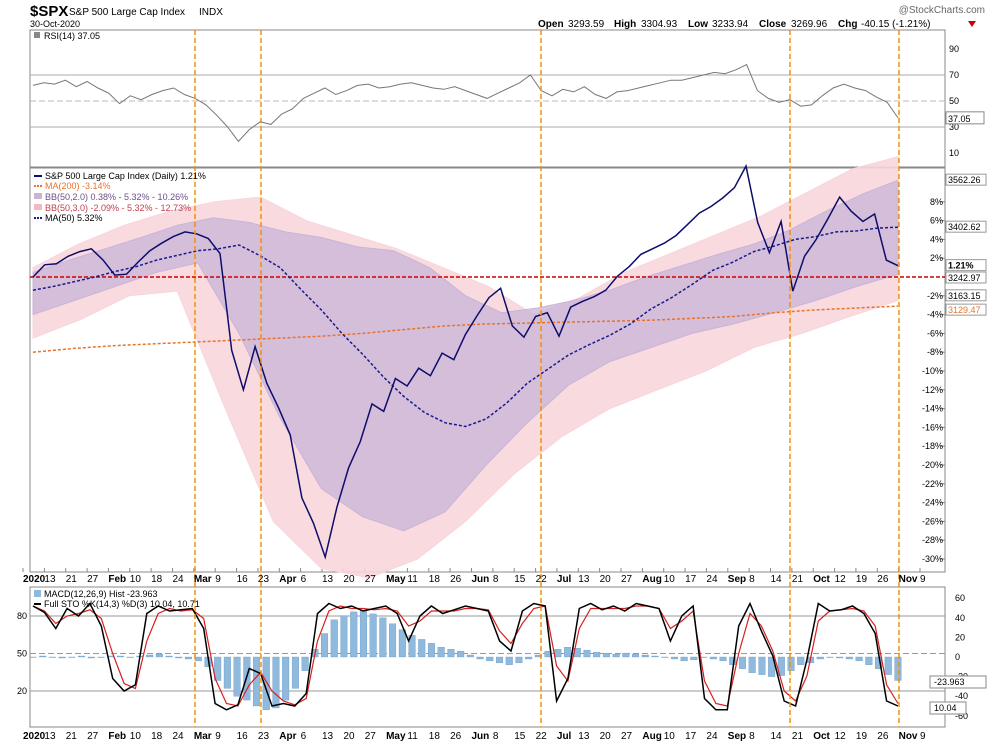 The height and width of the screenshot is (744, 990). What do you see at coordinates (966, 277) in the screenshot?
I see `price-label-base-box` at bounding box center [966, 277].